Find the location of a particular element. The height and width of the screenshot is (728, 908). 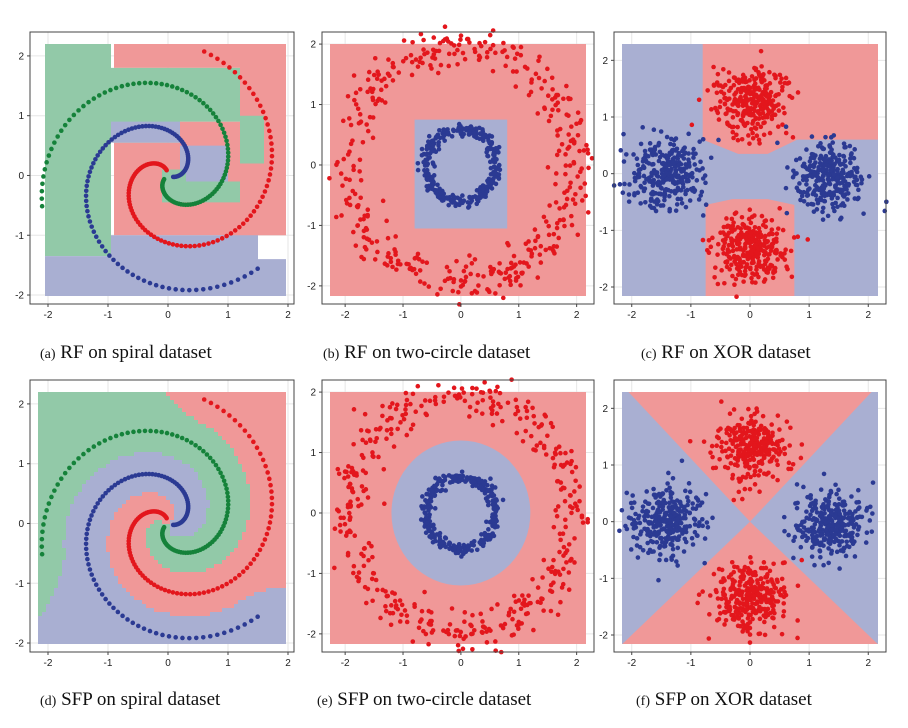

y-tick-label: -2 is located at coordinates (603, 288).